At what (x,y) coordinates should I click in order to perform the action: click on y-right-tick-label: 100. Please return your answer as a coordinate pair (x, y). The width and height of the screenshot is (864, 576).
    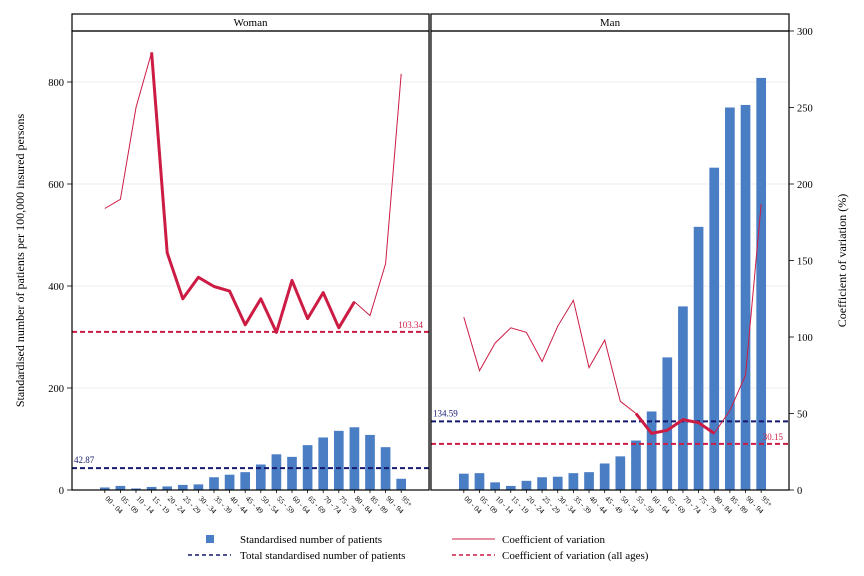
    Looking at the image, I should click on (805, 338).